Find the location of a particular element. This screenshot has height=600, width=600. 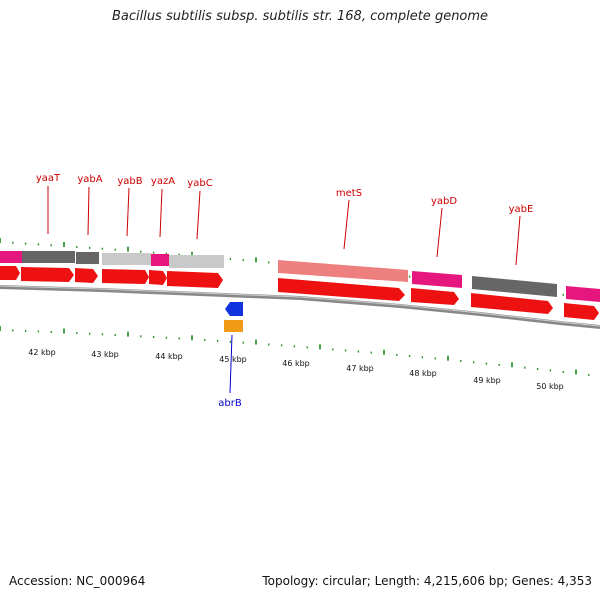

gene-label: yabA is located at coordinates (89, 179).